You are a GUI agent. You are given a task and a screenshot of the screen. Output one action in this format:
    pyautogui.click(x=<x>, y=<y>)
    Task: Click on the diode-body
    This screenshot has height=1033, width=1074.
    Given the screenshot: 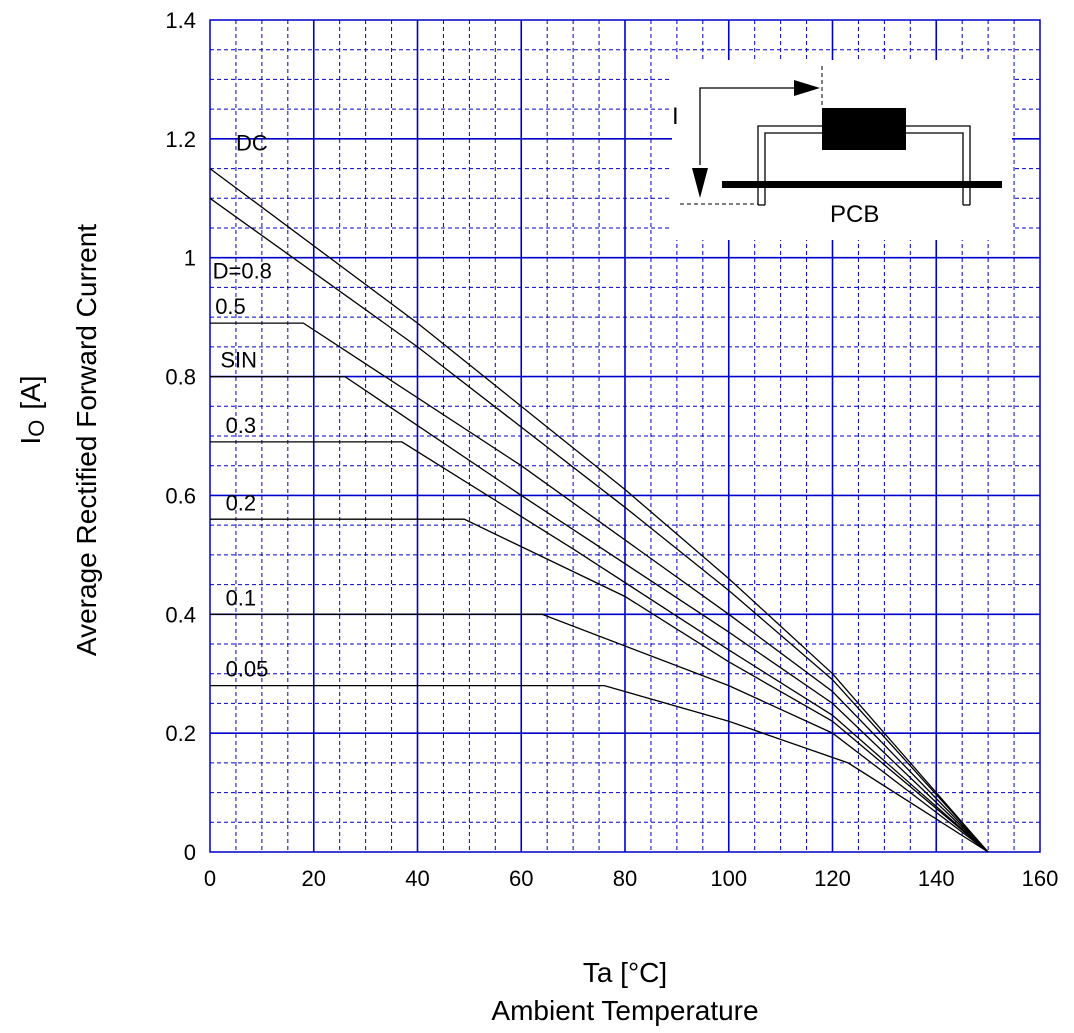 What is the action you would take?
    pyautogui.click(x=864, y=129)
    